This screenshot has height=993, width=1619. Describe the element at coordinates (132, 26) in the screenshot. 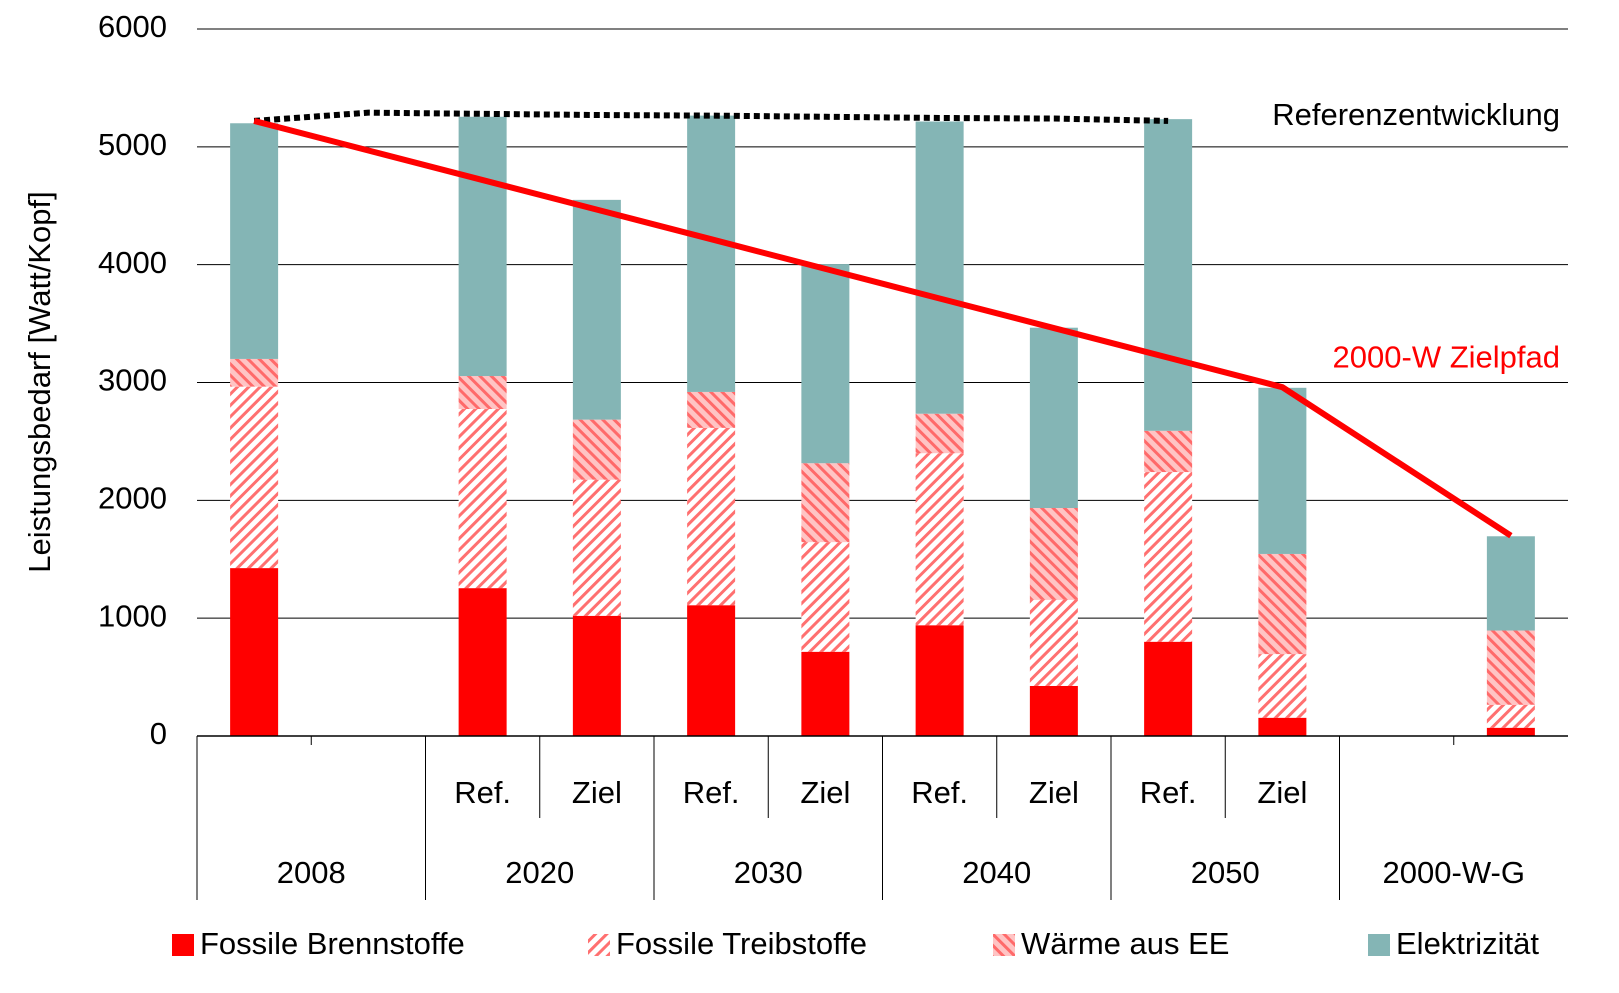

I see `y-tick-label: 6000` at that location.